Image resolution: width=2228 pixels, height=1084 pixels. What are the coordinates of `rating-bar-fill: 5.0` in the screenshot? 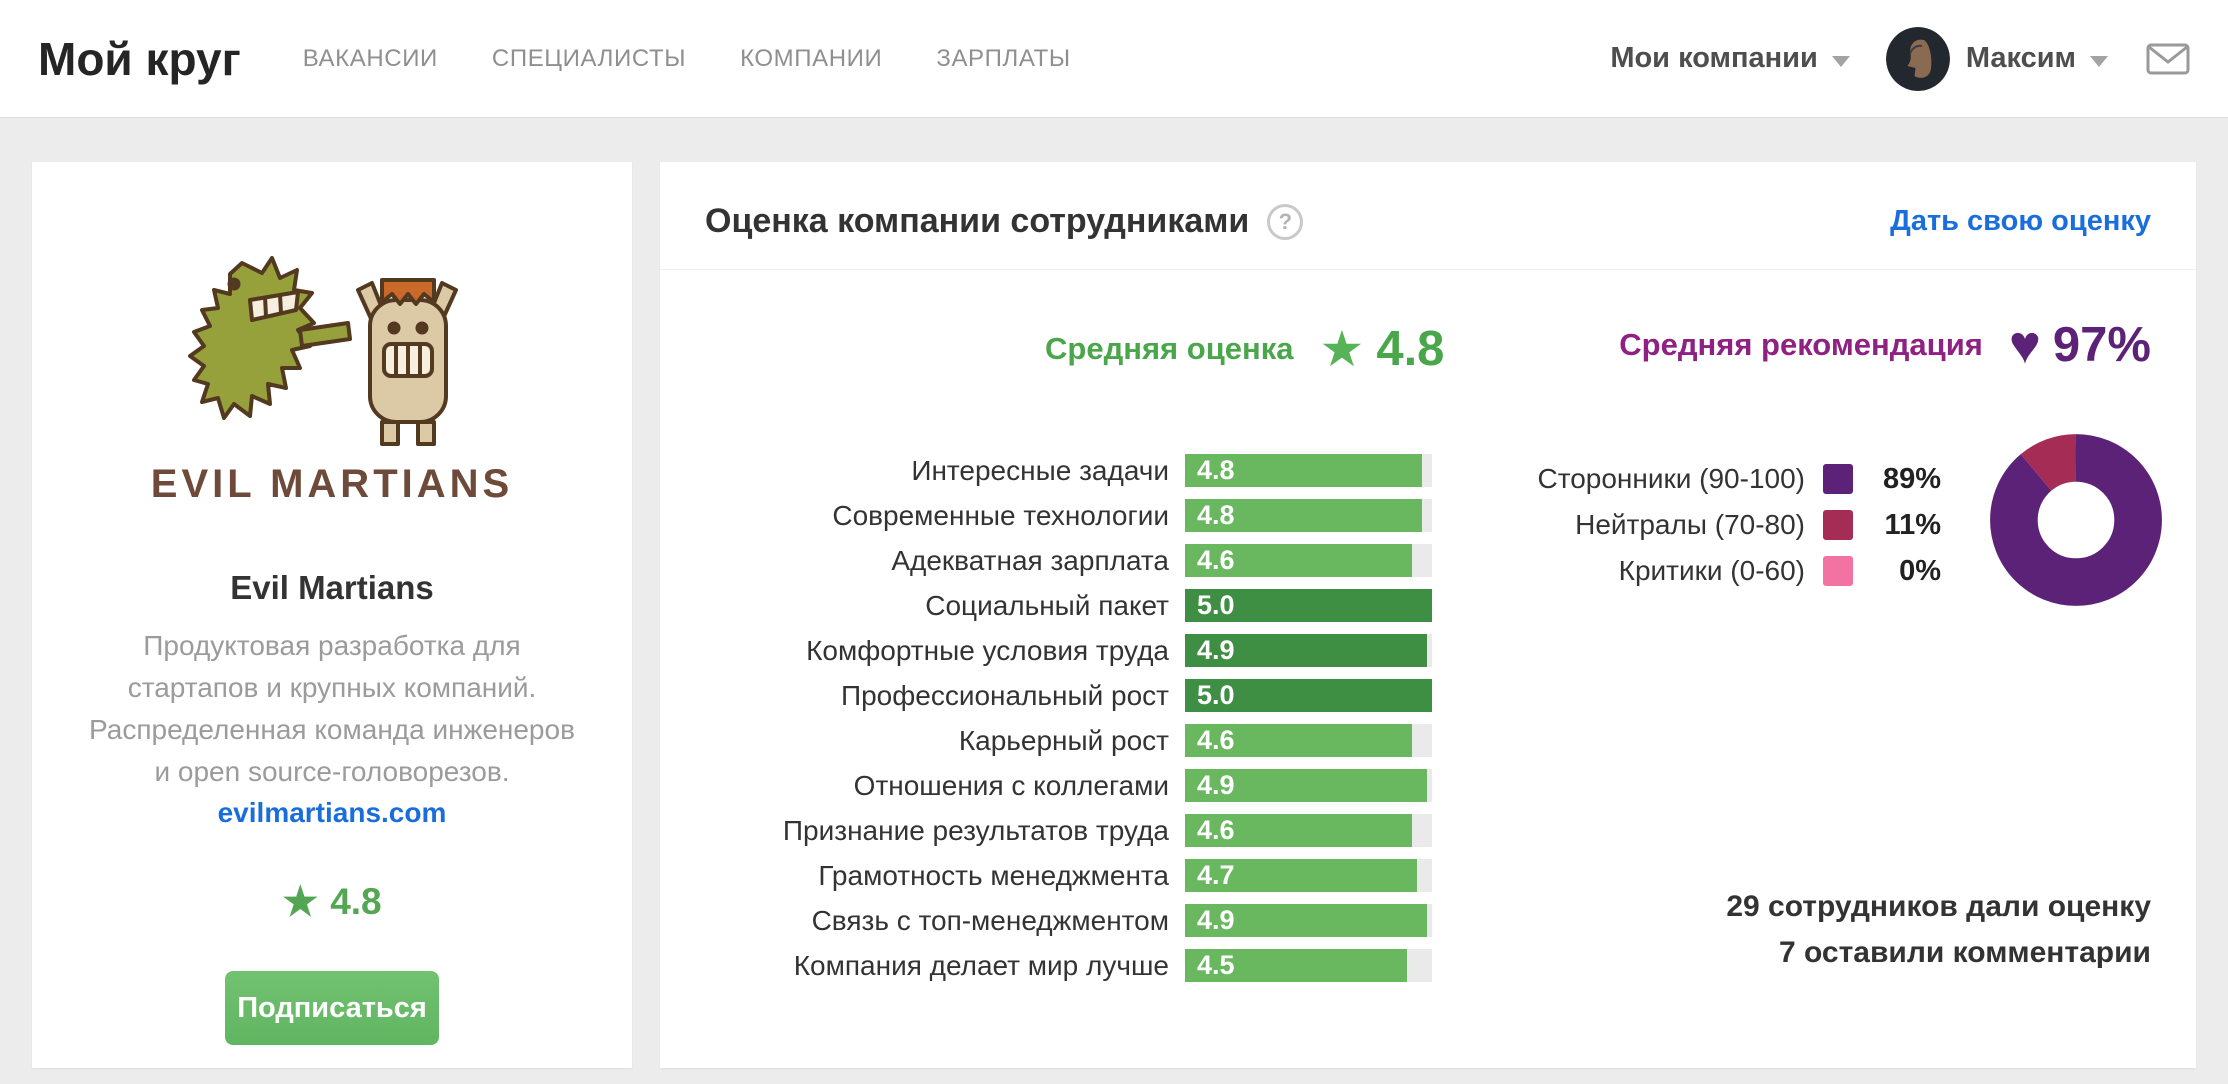 It's located at (1308, 605).